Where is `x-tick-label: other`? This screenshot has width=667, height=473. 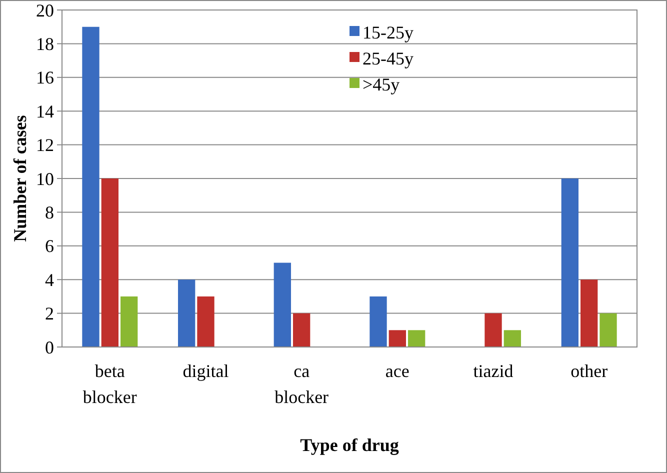 x-tick-label: other is located at coordinates (589, 371).